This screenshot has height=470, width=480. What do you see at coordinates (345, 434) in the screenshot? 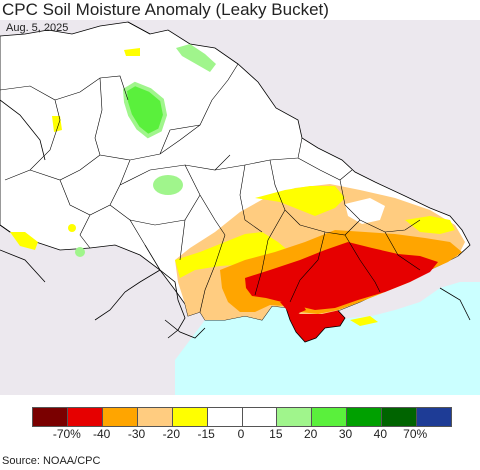
I see `legend-tick-label: 30` at bounding box center [345, 434].